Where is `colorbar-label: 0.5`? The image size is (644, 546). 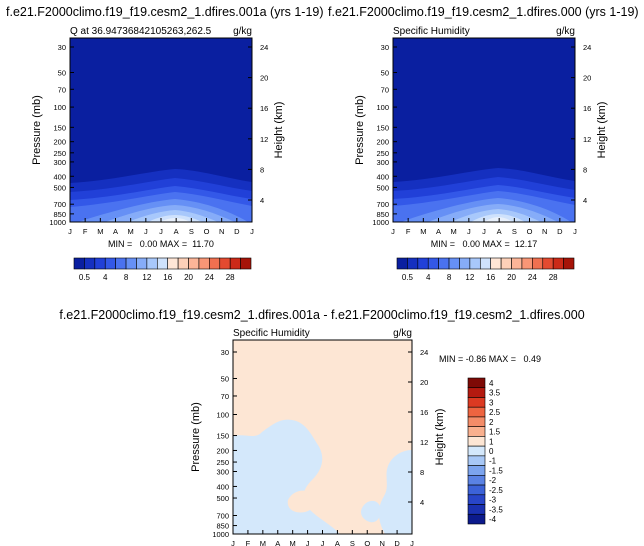
colorbar-label: 0.5 is located at coordinates (408, 277).